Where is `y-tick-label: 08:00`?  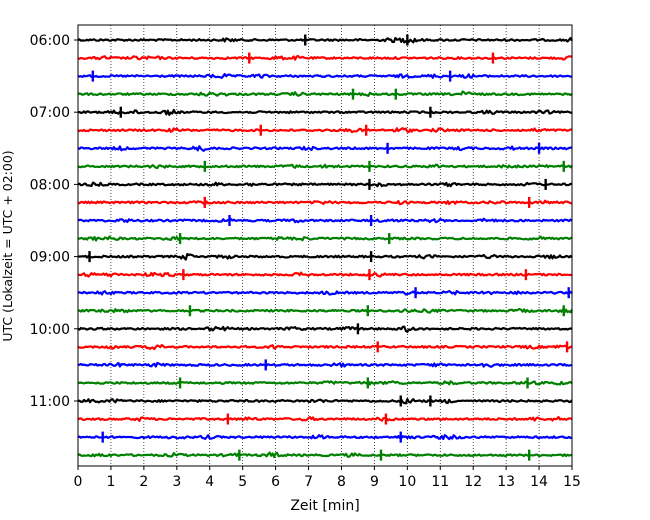 y-tick-label: 08:00 is located at coordinates (50, 185).